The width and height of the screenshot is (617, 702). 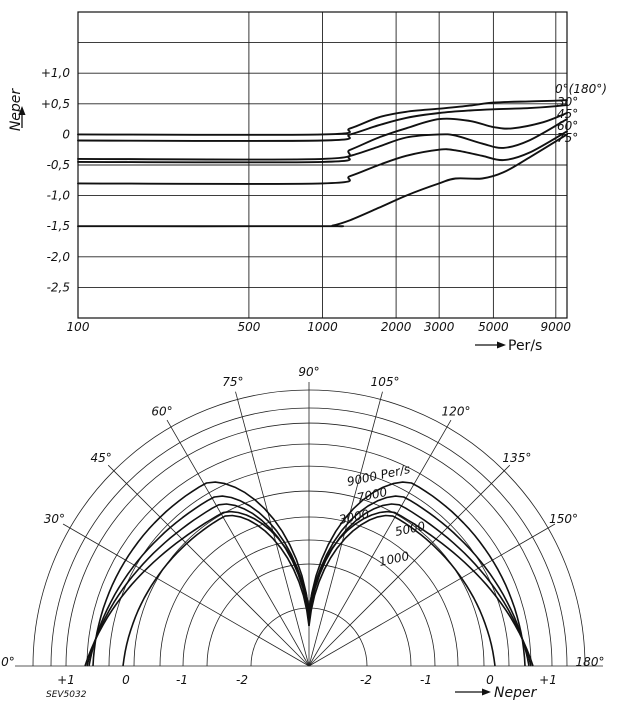 What do you see at coordinates (58, 287) in the screenshot?
I see `y-tick-label: -2,5` at bounding box center [58, 287].